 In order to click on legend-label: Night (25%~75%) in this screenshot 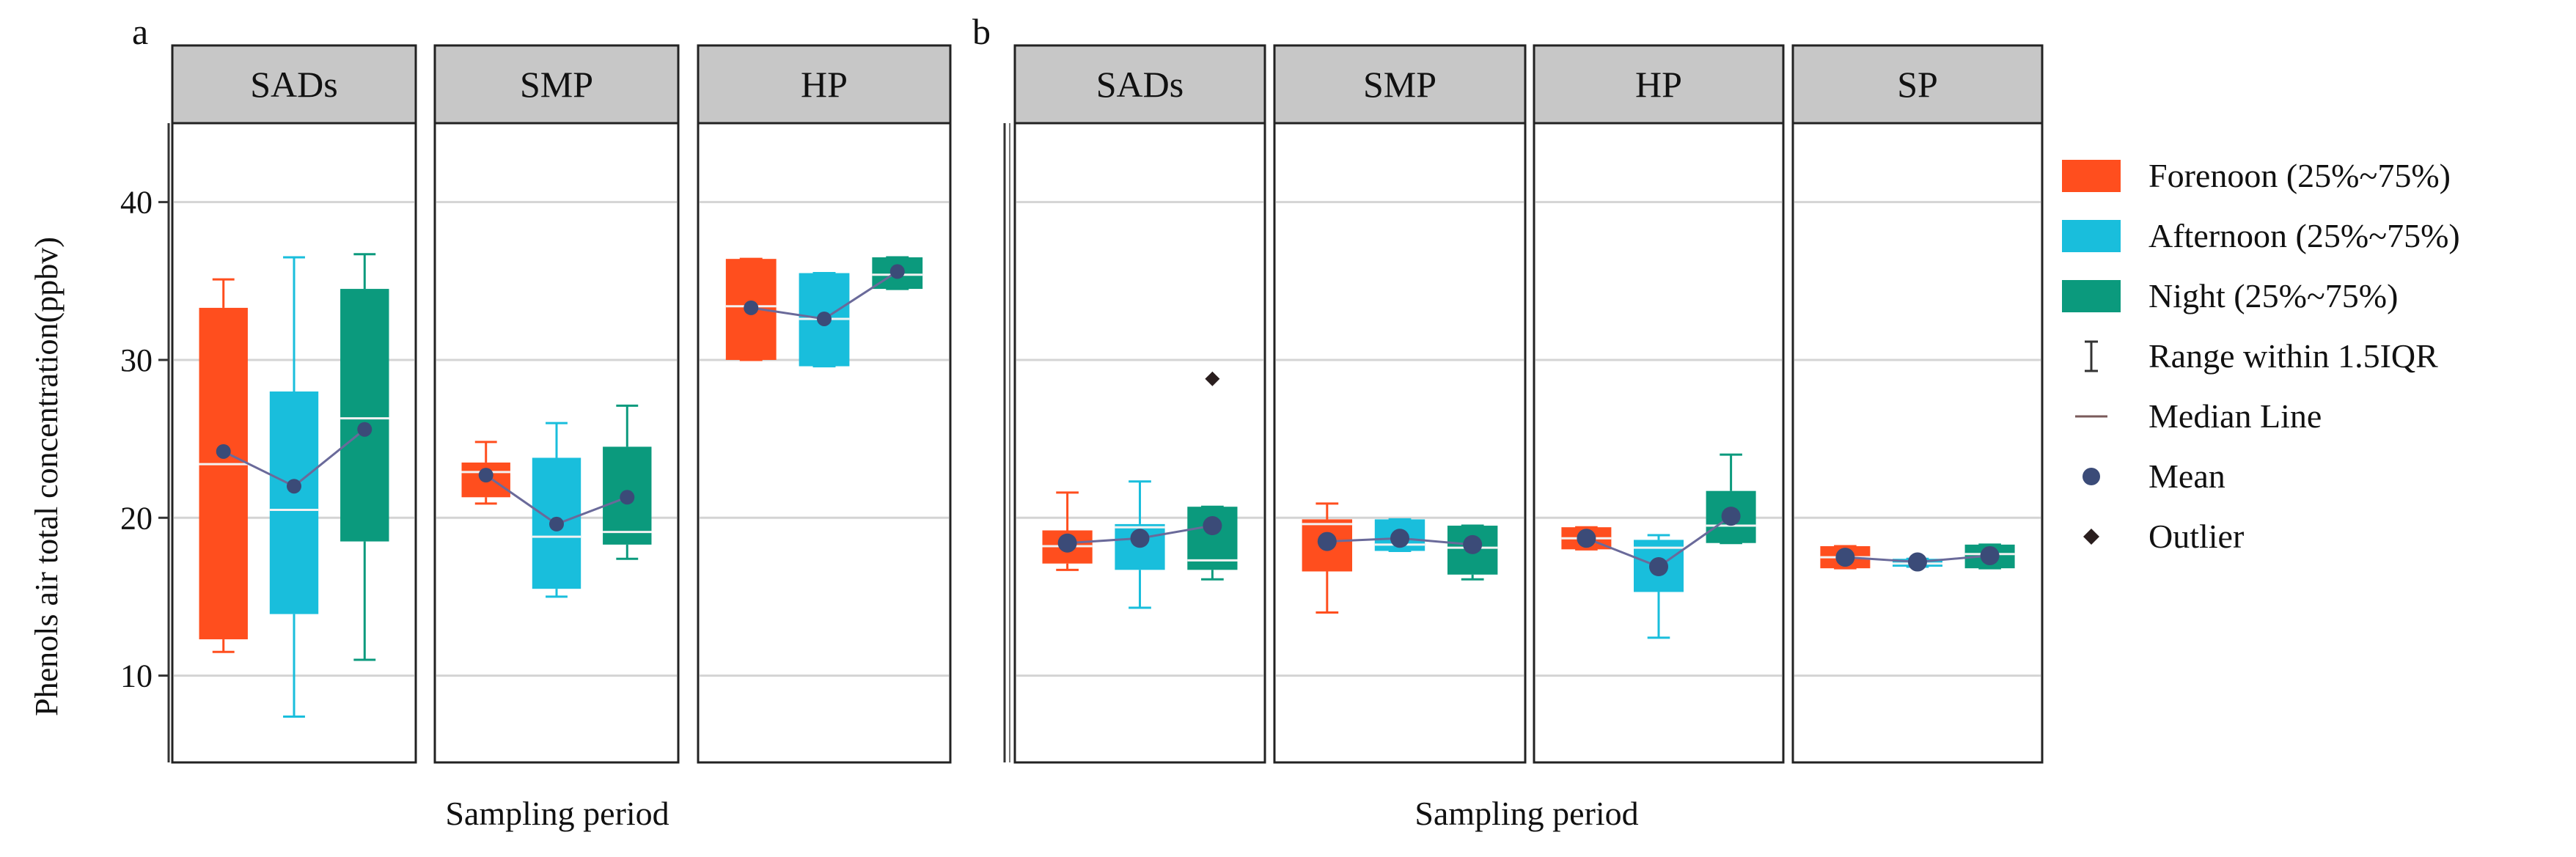, I will do `click(2273, 296)`.